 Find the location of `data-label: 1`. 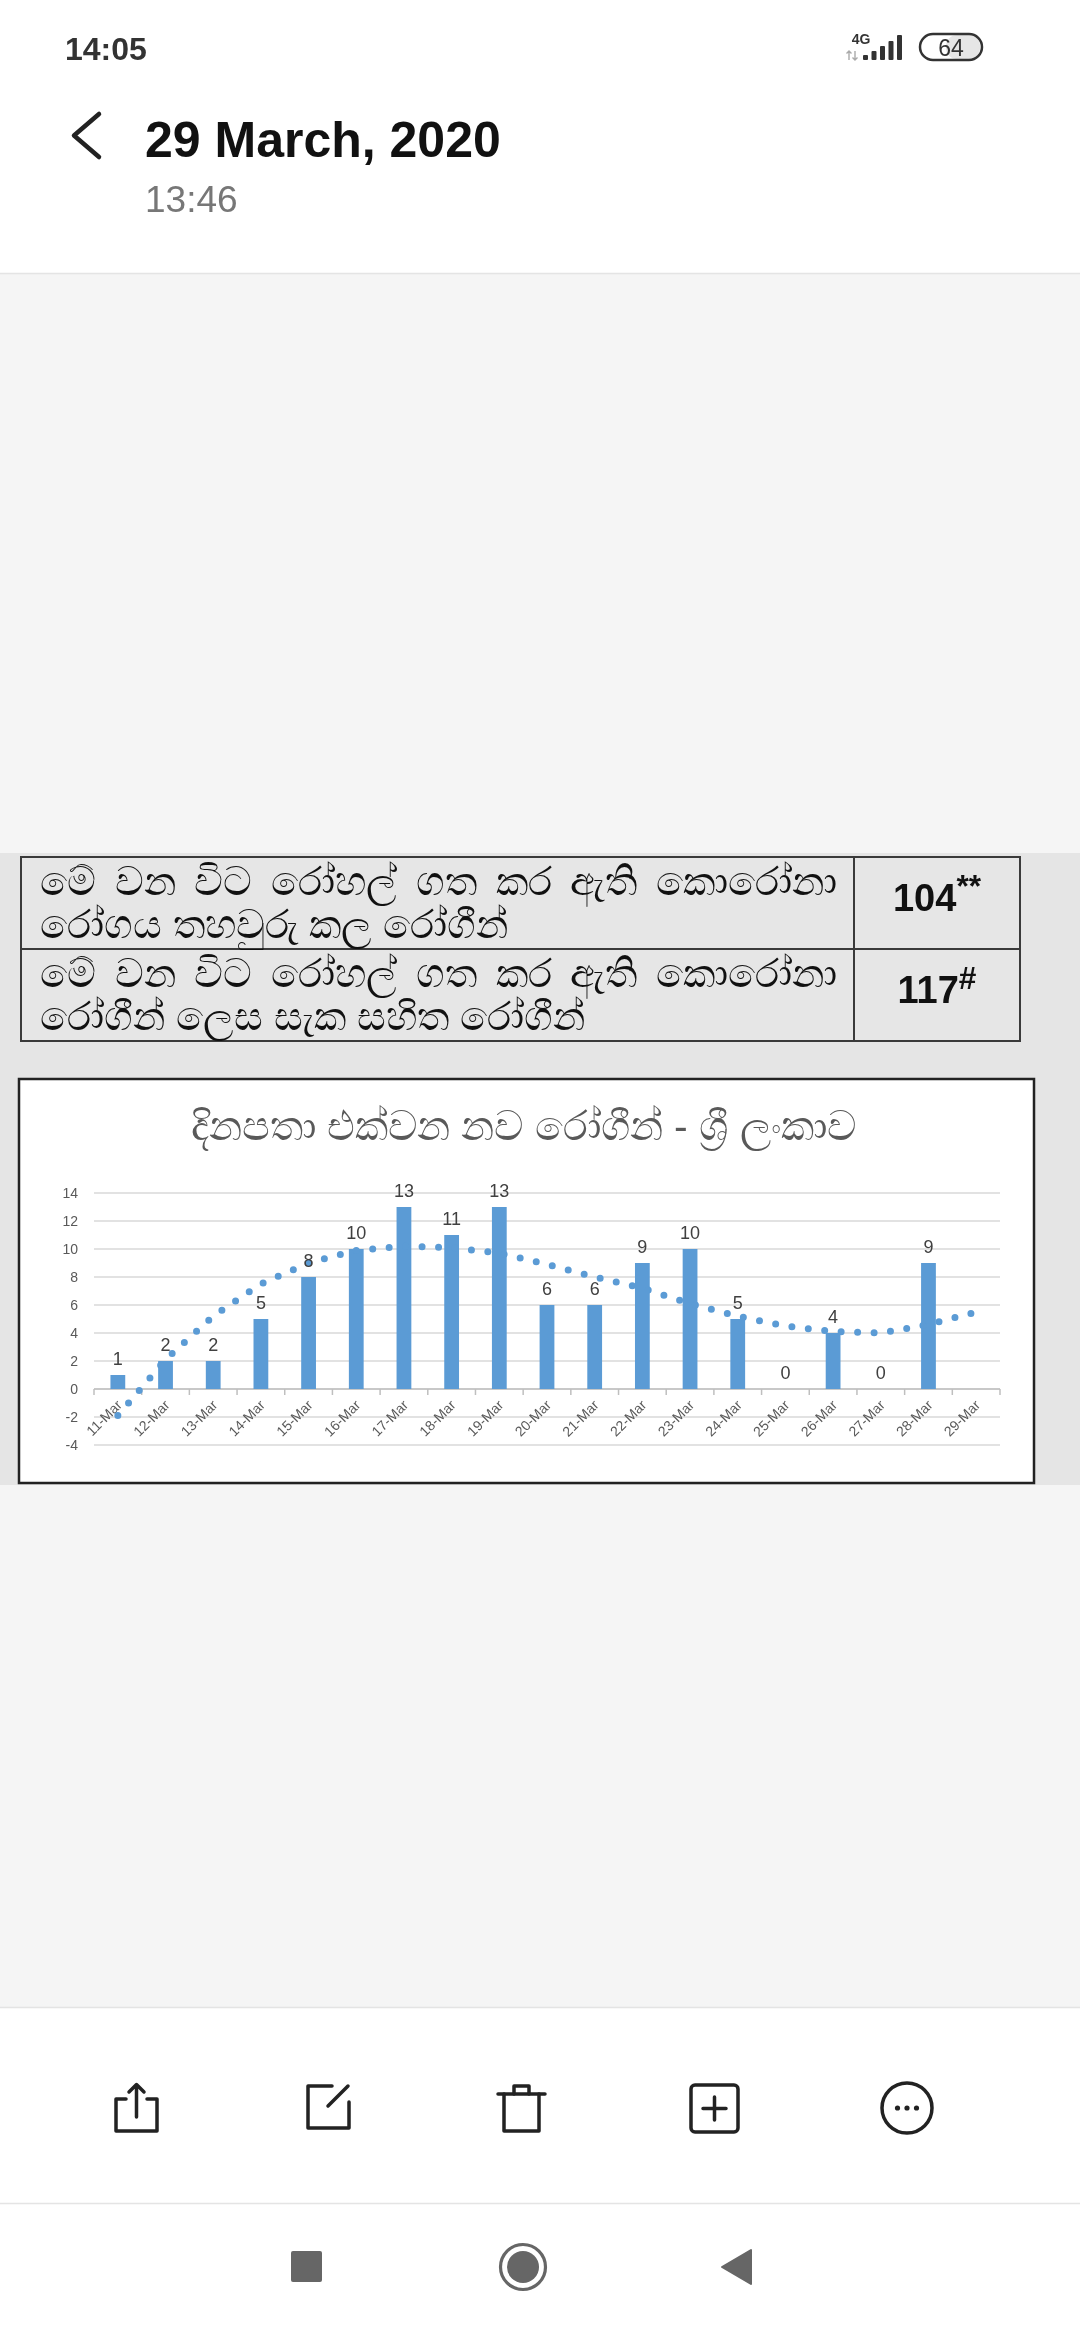

data-label: 1 is located at coordinates (117, 1359).